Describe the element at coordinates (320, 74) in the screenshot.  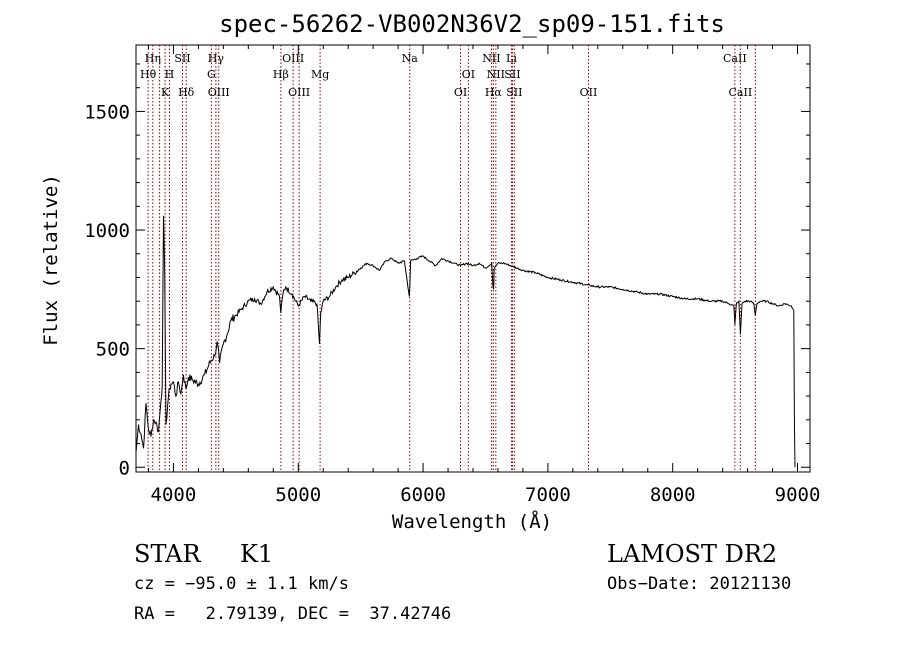
I see `line-marker-label: Mg` at that location.